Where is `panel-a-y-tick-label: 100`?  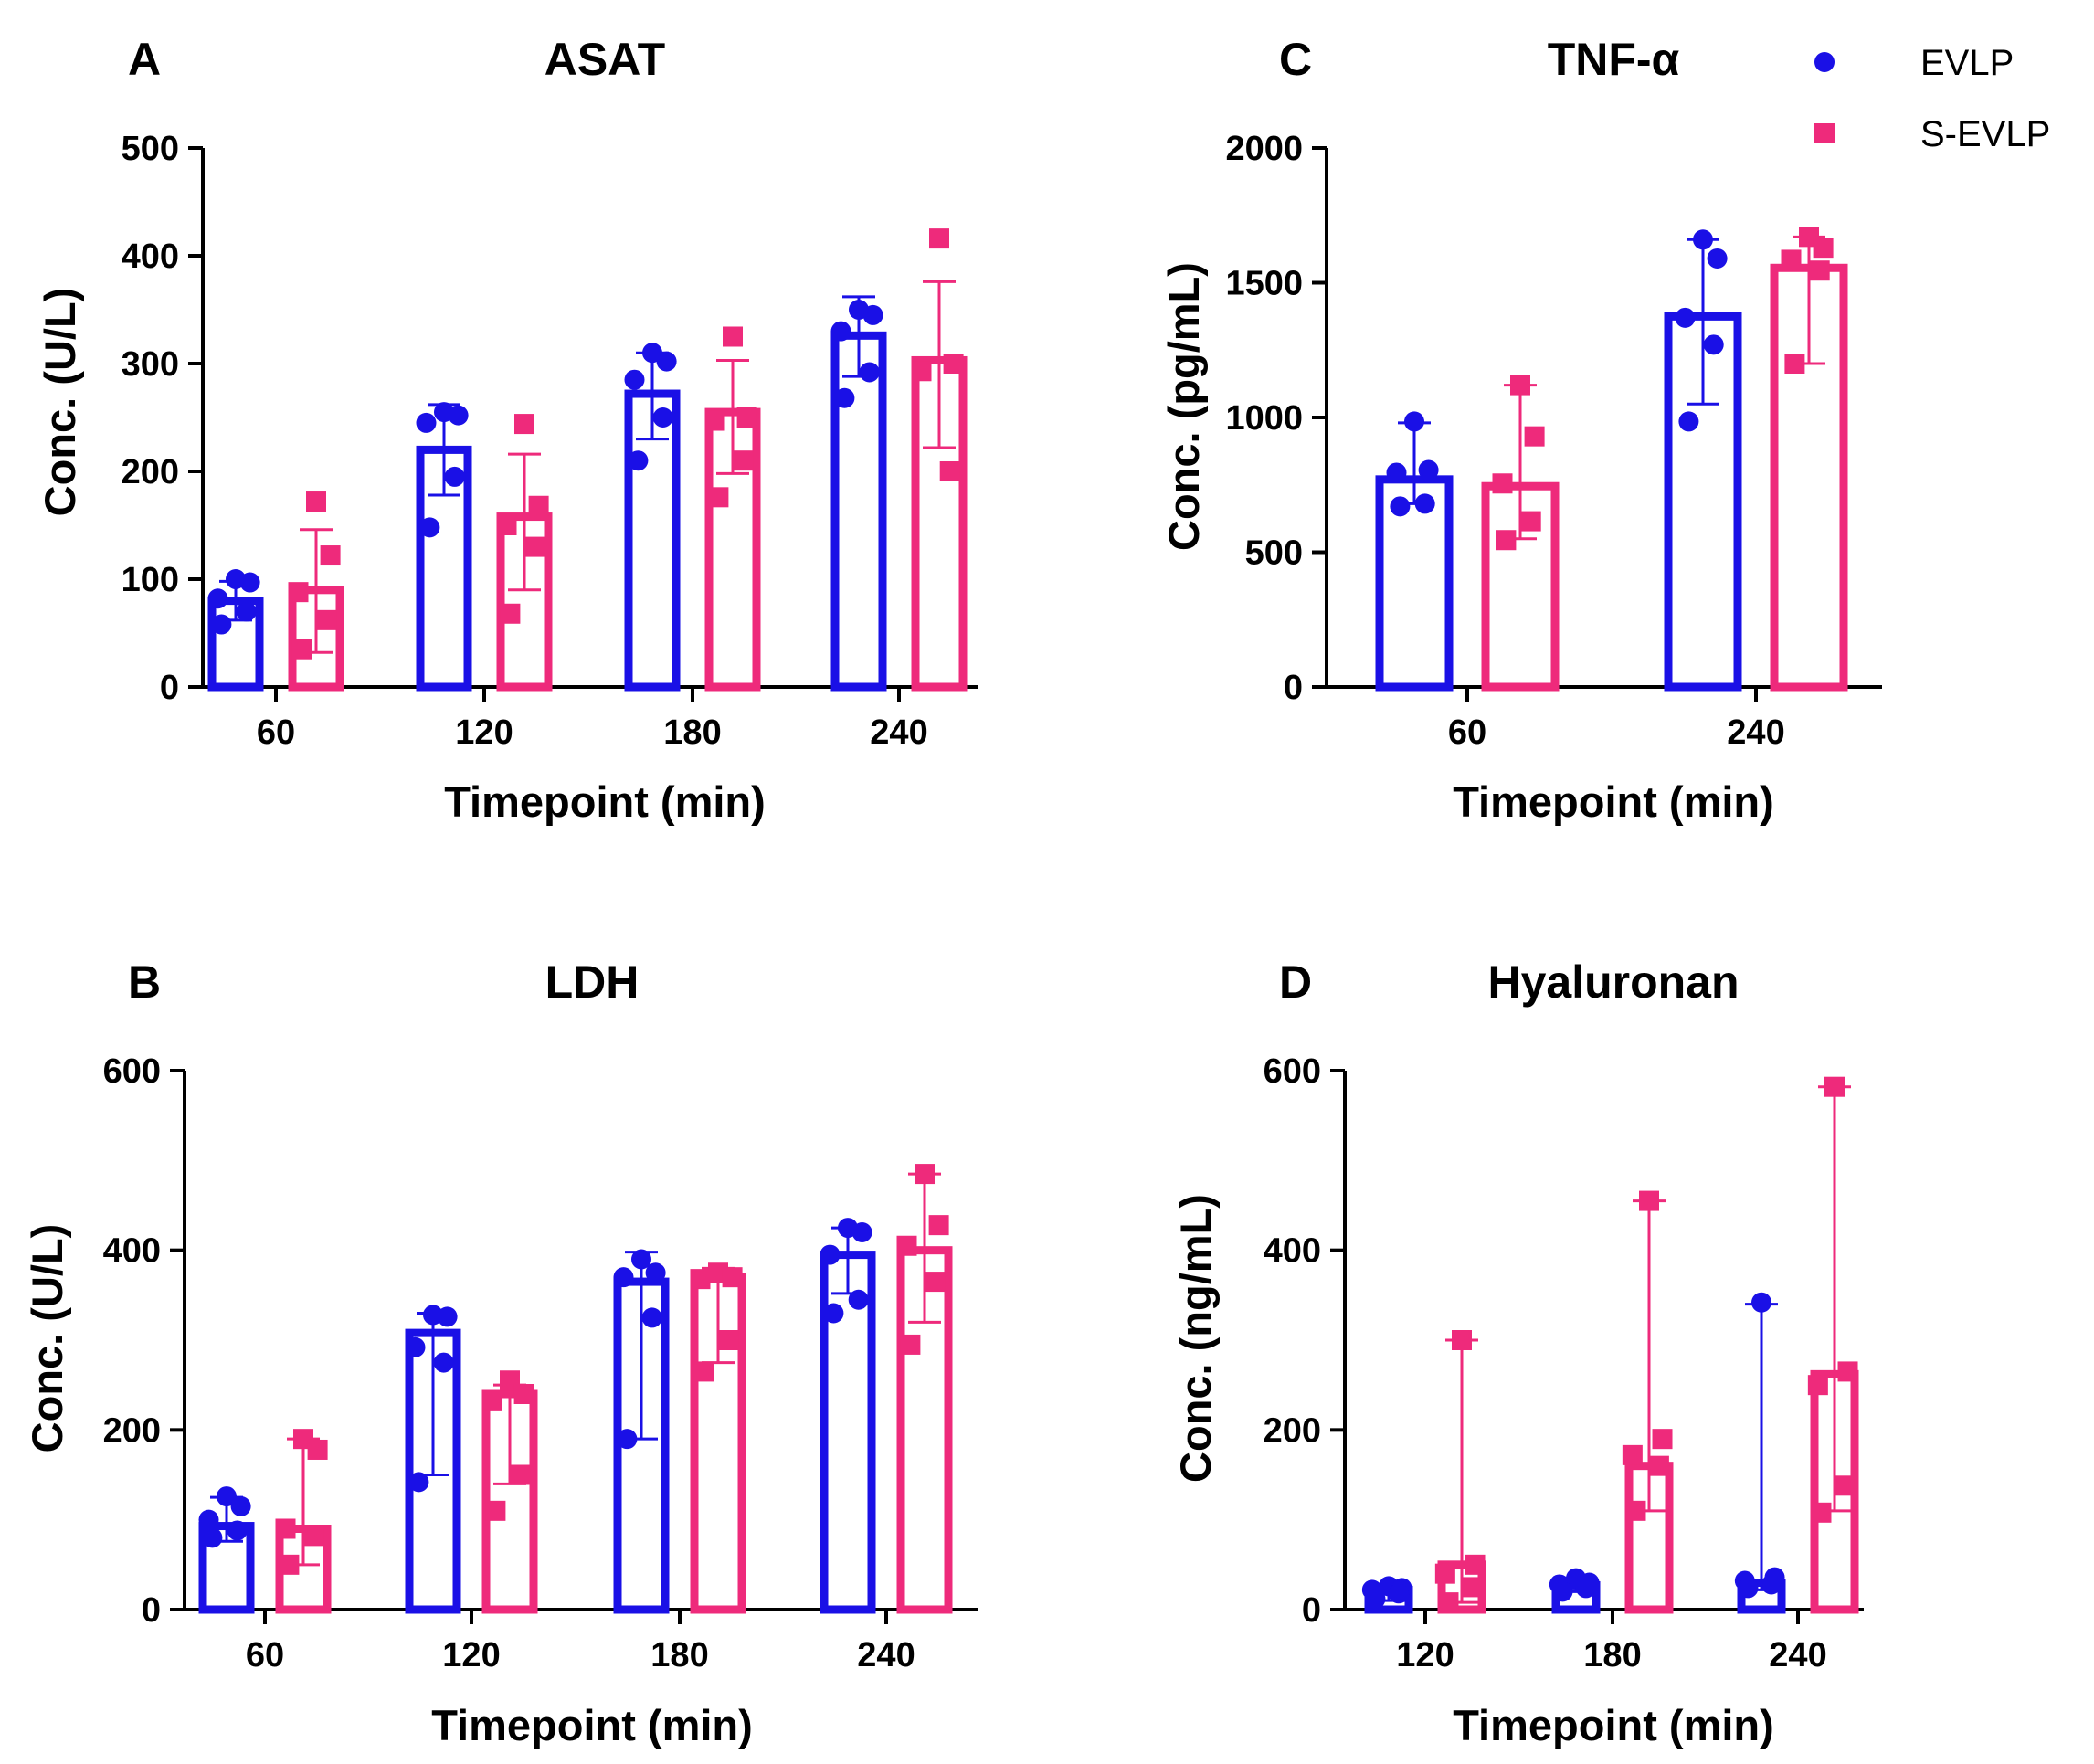
panel-a-y-tick-label: 100 is located at coordinates (150, 580).